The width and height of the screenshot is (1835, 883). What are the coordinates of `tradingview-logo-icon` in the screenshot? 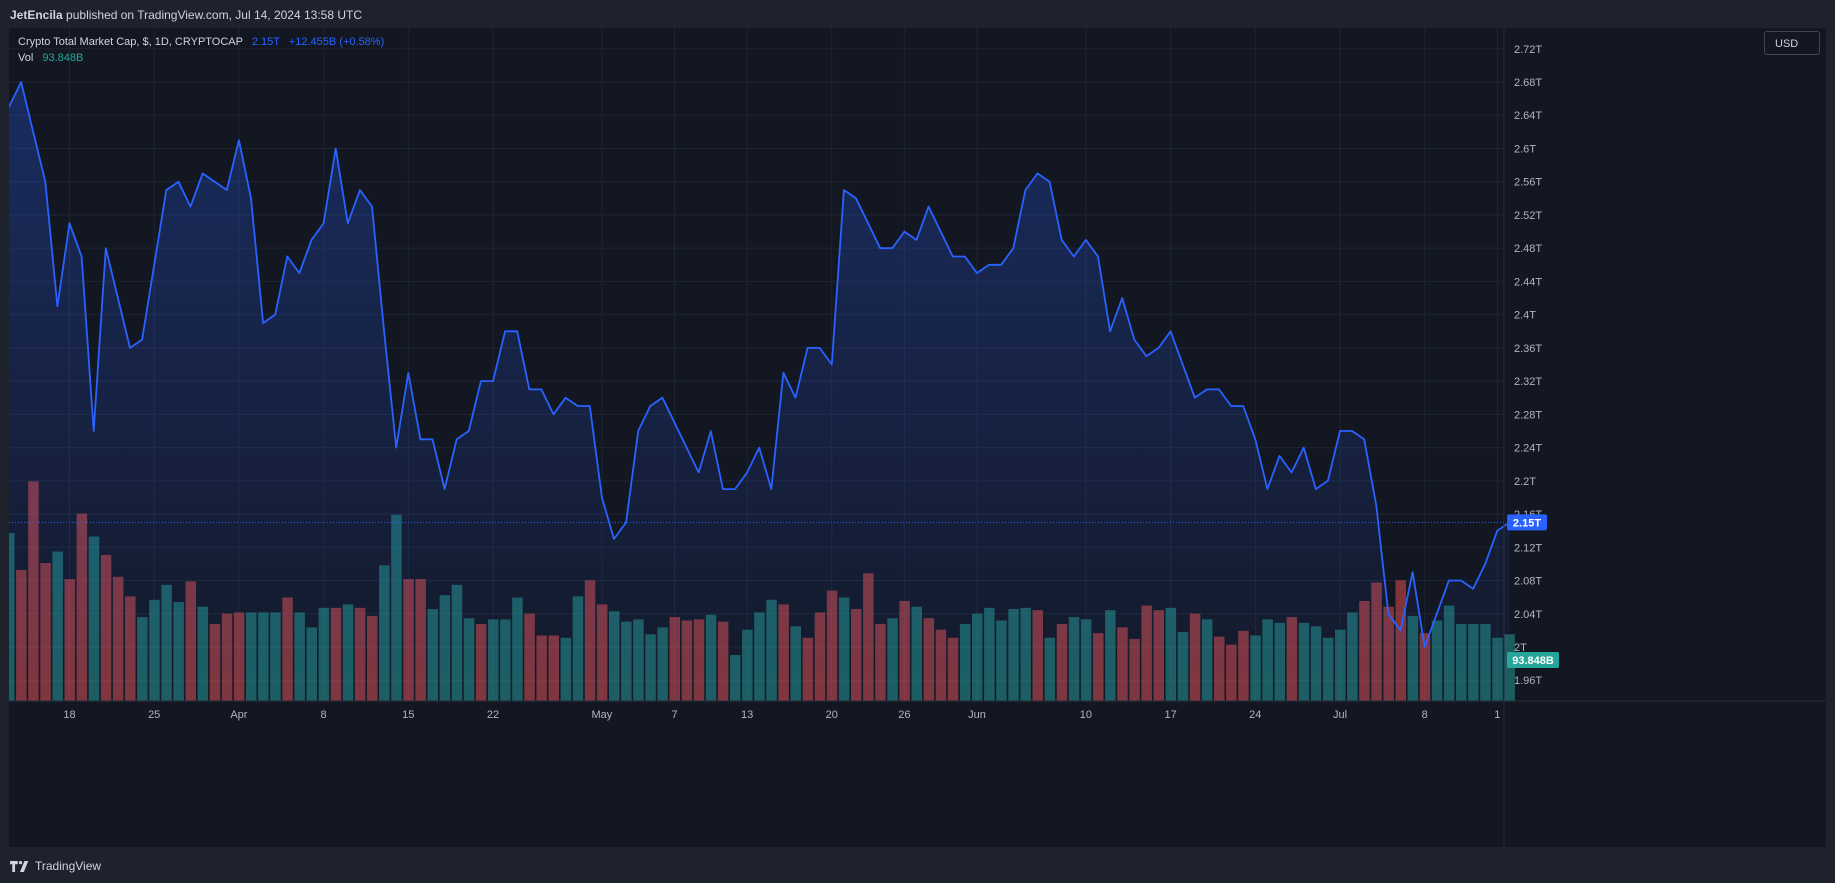 It's located at (19, 866).